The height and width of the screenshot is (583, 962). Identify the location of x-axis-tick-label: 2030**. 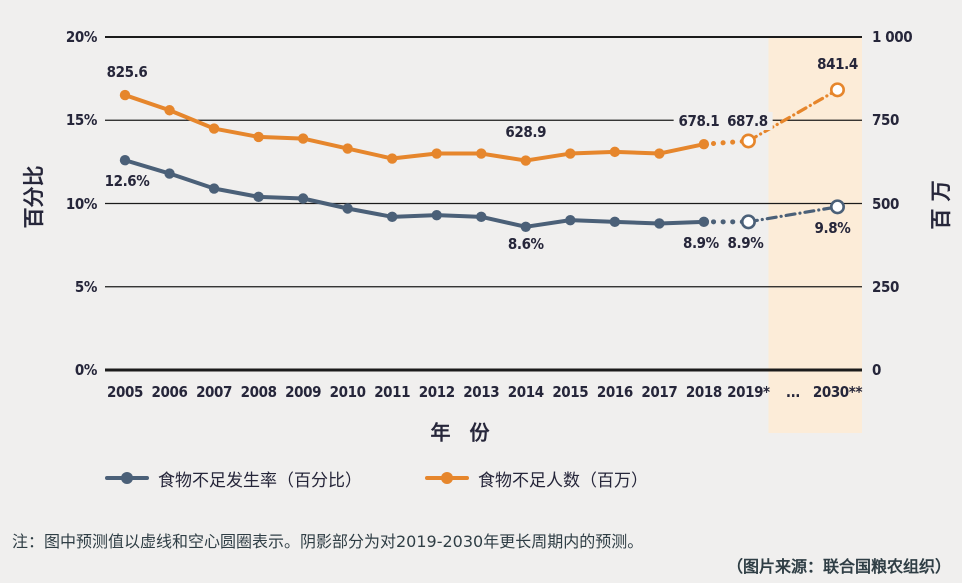
(837, 392).